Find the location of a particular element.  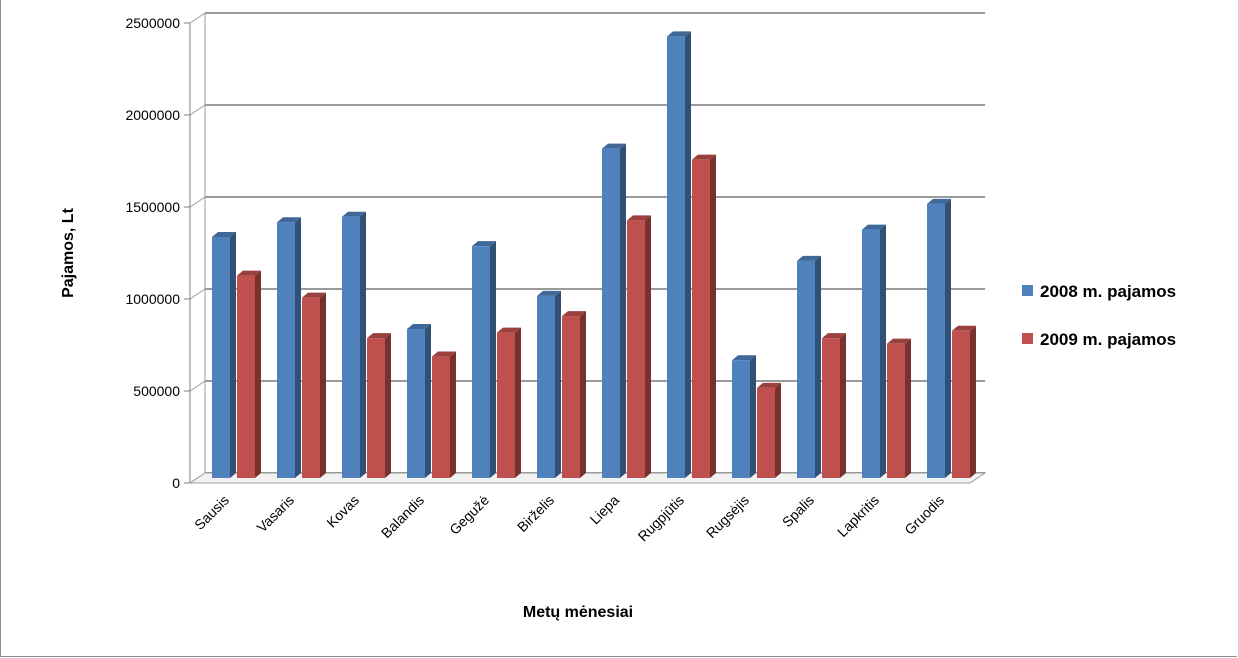

bar-2009-Rugsėjis is located at coordinates (769, 430).